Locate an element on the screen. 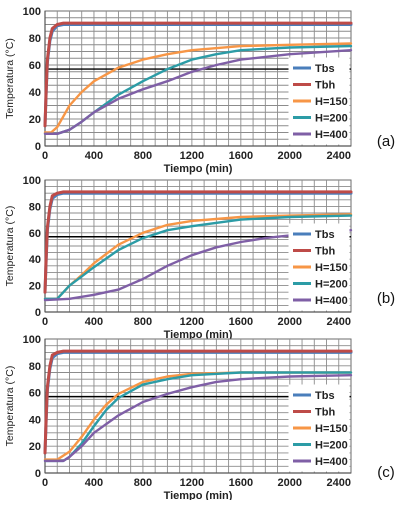 The height and width of the screenshot is (505, 416). x-tick-label: 2400 is located at coordinates (339, 322).